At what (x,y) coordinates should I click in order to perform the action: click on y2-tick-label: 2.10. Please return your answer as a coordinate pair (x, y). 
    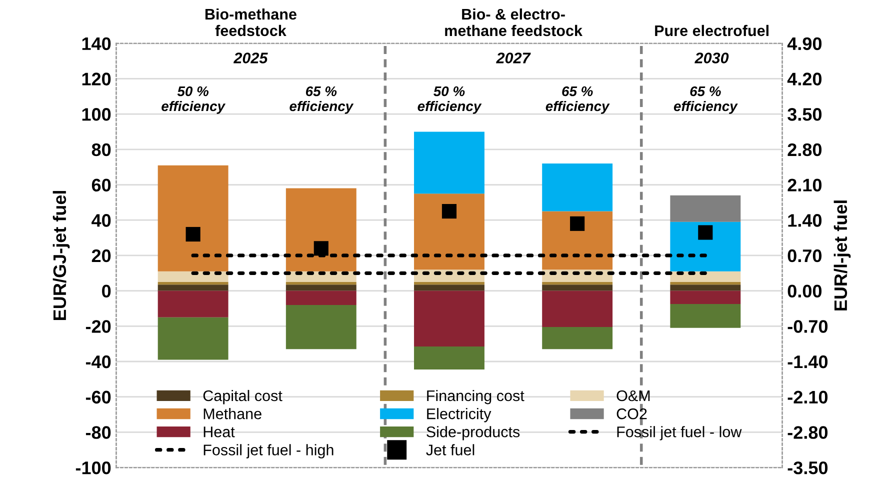
    Looking at the image, I should click on (805, 185).